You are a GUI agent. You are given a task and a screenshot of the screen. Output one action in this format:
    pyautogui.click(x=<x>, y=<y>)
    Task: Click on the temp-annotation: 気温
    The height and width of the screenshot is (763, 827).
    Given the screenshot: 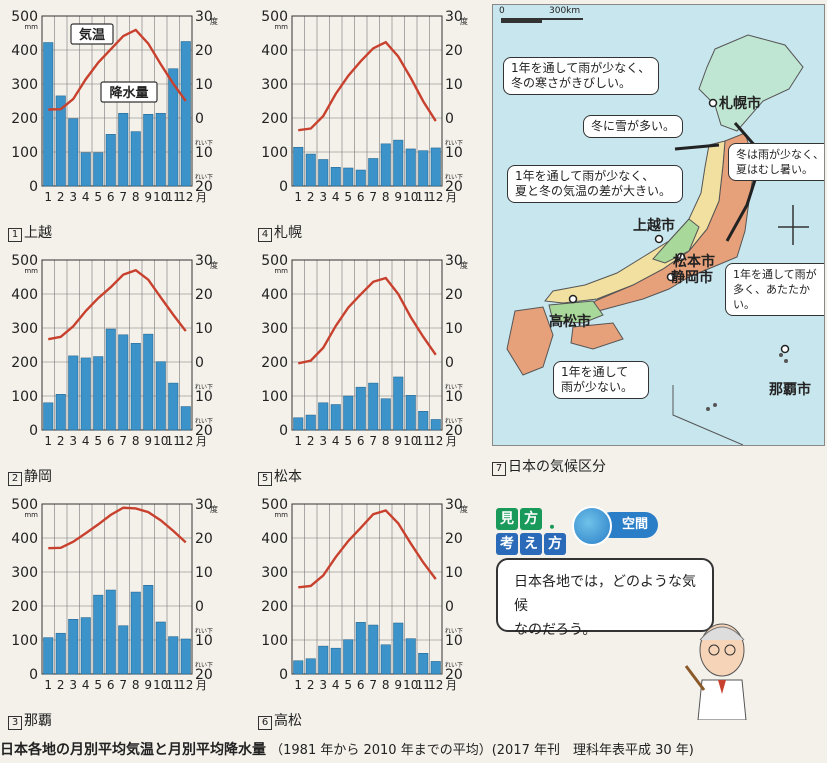 What is the action you would take?
    pyautogui.click(x=92, y=35)
    